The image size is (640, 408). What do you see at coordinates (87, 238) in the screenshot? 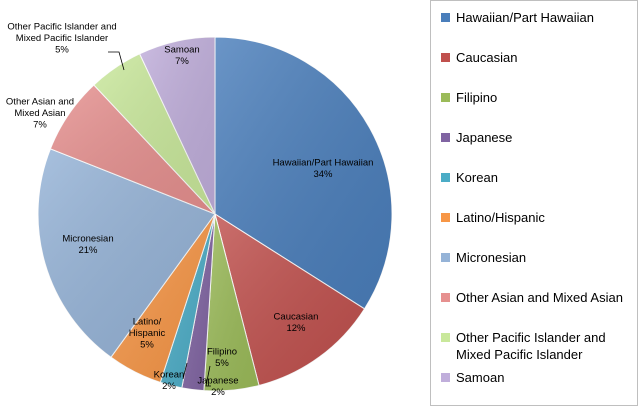
I see `slice-label-name: Micronesian` at bounding box center [87, 238].